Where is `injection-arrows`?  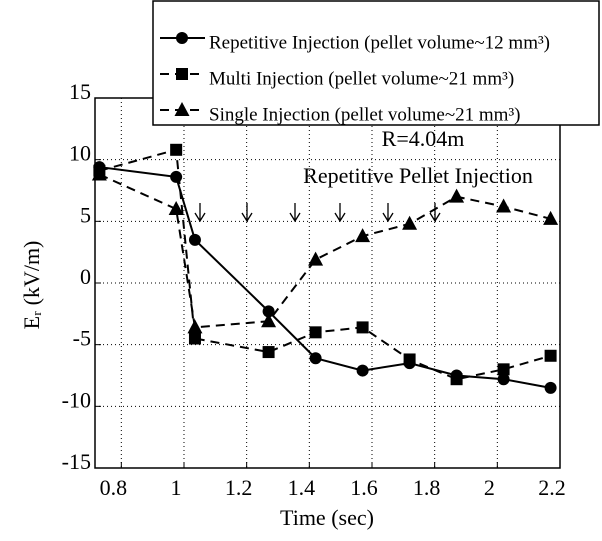
injection-arrows is located at coordinates (317, 213).